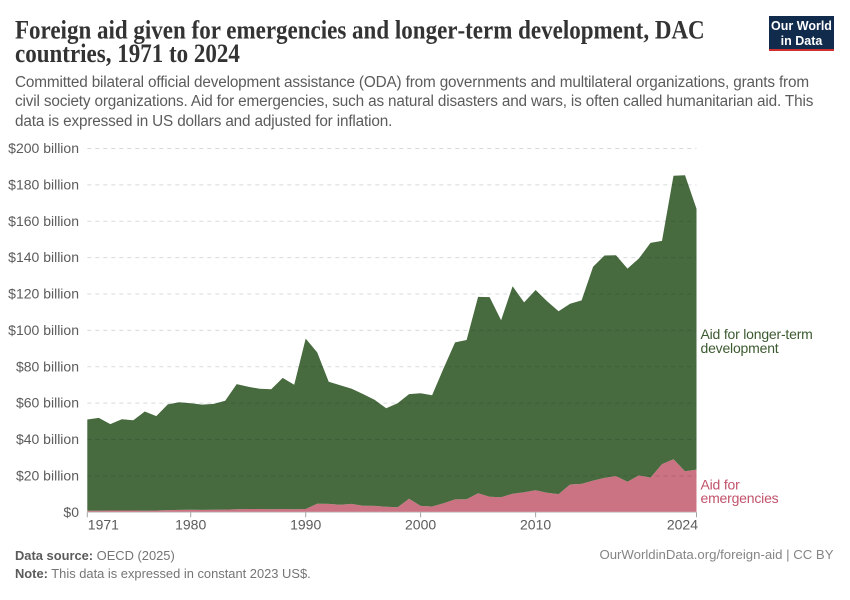  Describe the element at coordinates (47, 475) in the screenshot. I see `svg-text: $20 billion` at that location.